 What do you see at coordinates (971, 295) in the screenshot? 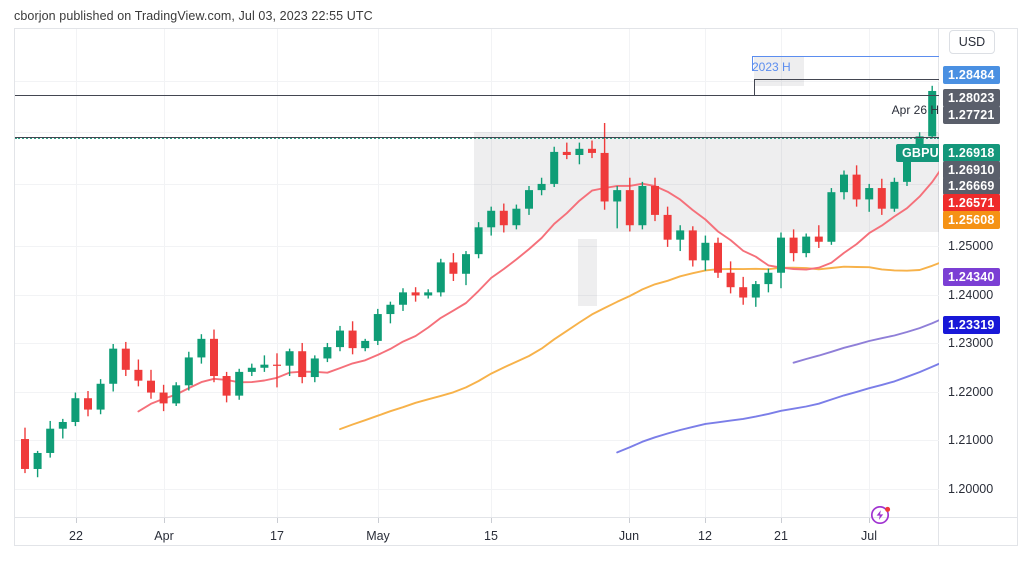
I see `price-tick-1.24000: 1.24000` at bounding box center [971, 295].